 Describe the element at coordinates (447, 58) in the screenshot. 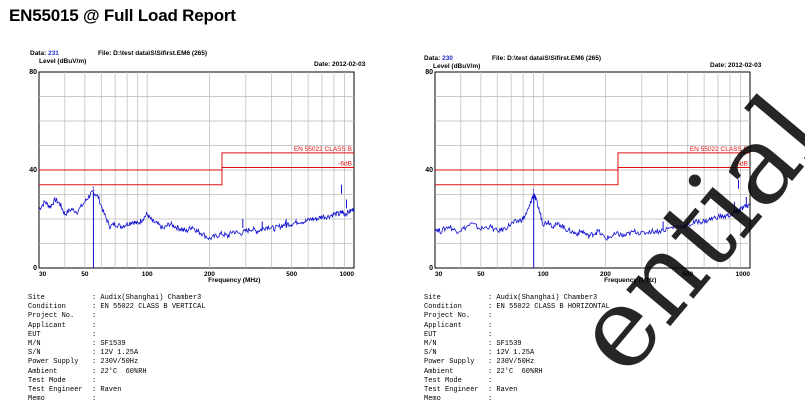

I see `data-number: 230` at that location.